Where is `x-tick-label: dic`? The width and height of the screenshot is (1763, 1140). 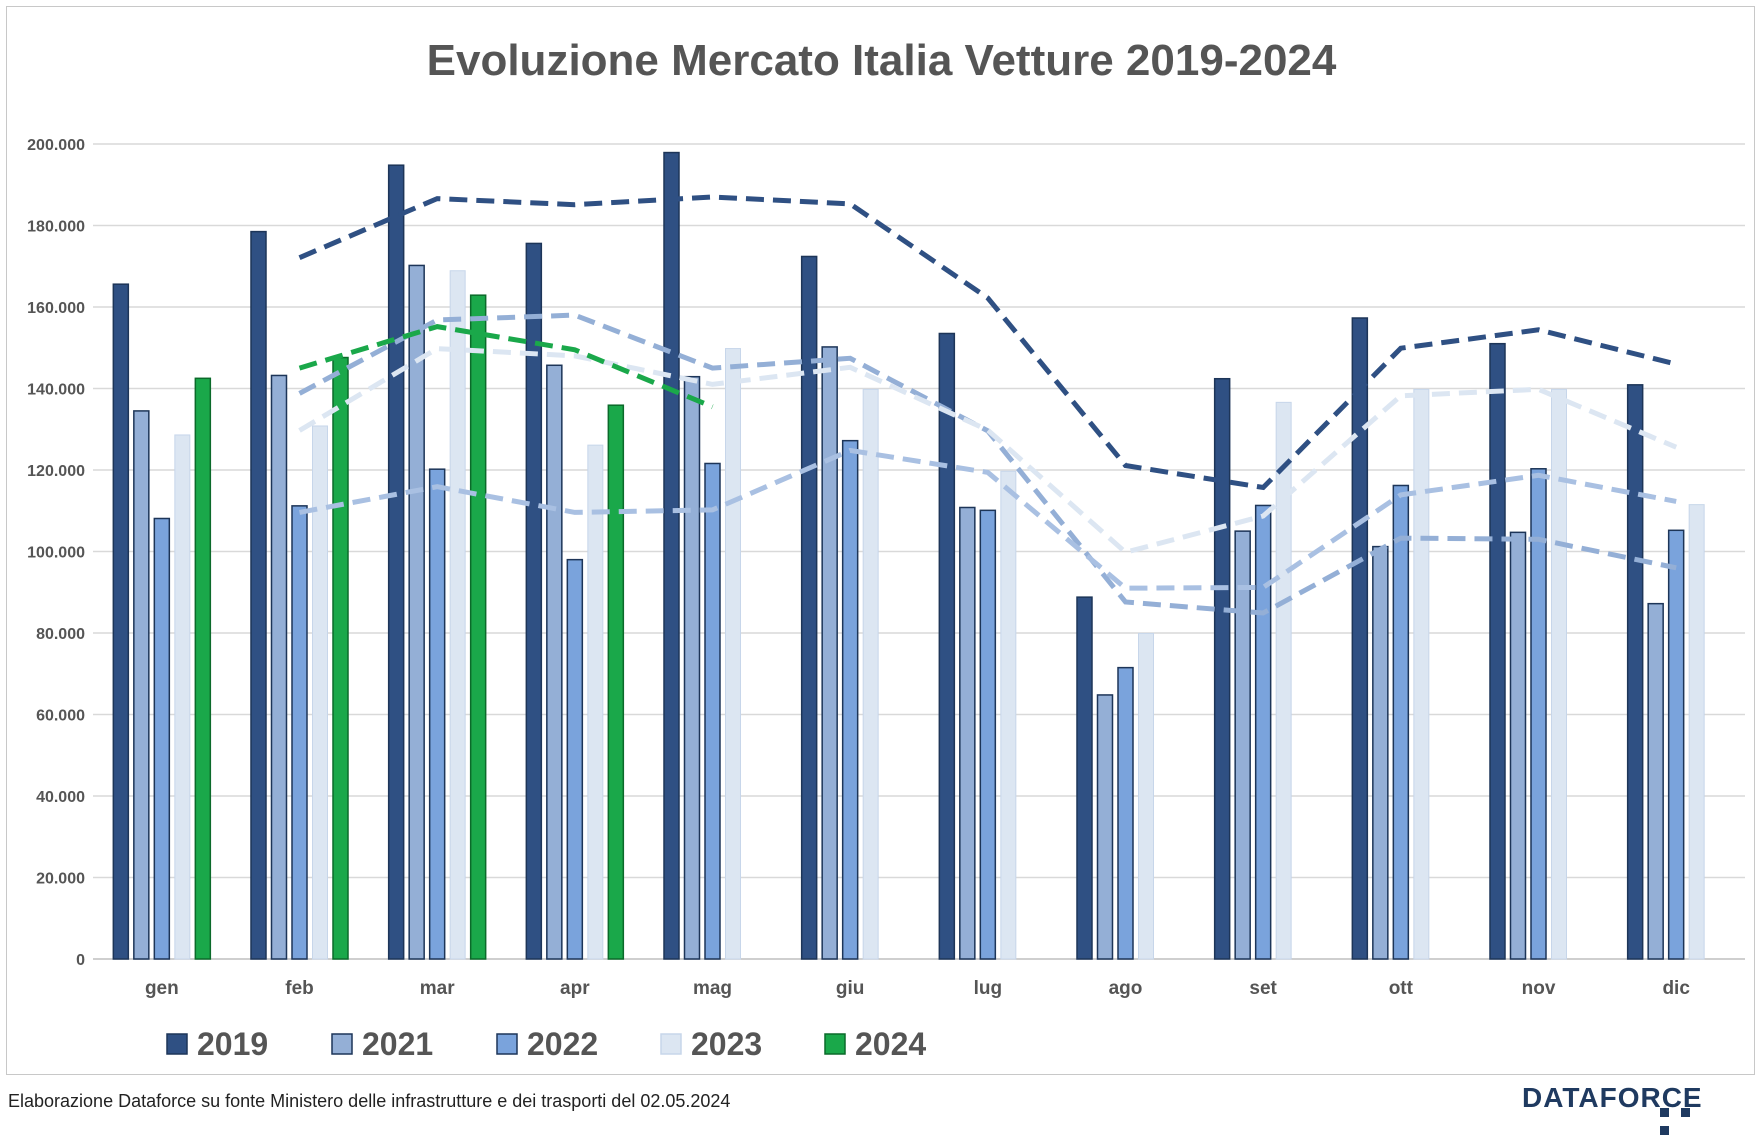 x-tick-label: dic is located at coordinates (1676, 988).